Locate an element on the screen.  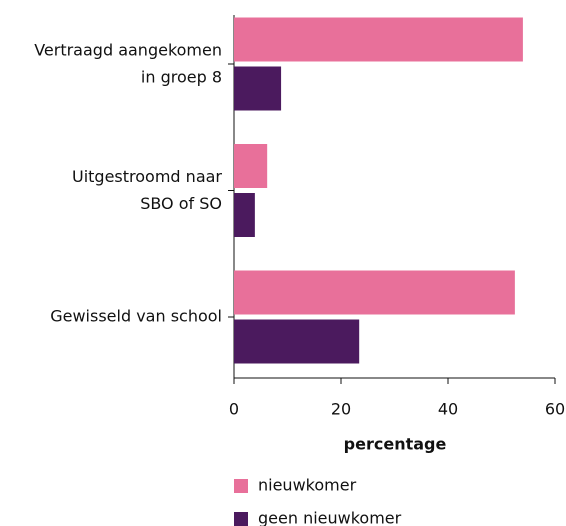
x-tick-label: 60 is located at coordinates (555, 409).